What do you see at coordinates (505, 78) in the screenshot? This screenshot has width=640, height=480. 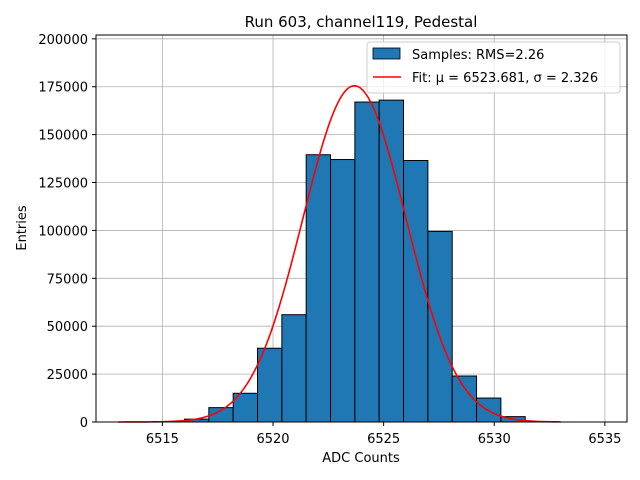 I see `legend-label-fit: Fit: μ = 6523.681, σ = 2.326` at bounding box center [505, 78].